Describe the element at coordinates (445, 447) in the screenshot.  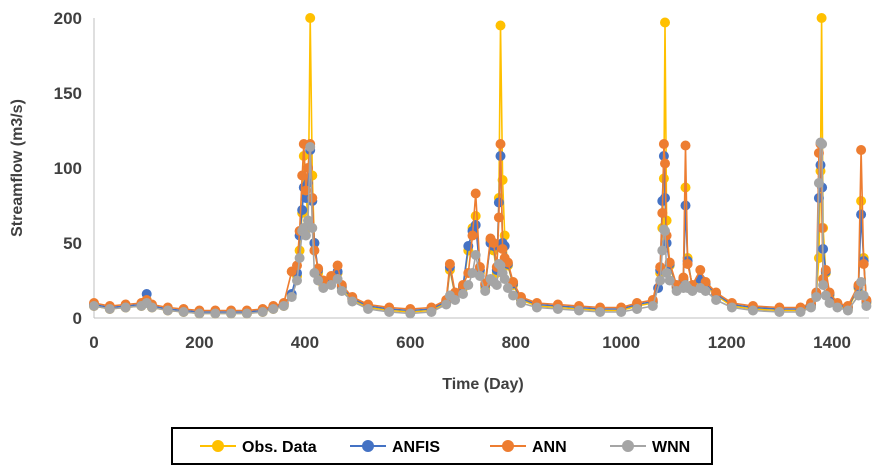
I see `legend-items: Obs. Data ANFIS ANN WNN` at that location.